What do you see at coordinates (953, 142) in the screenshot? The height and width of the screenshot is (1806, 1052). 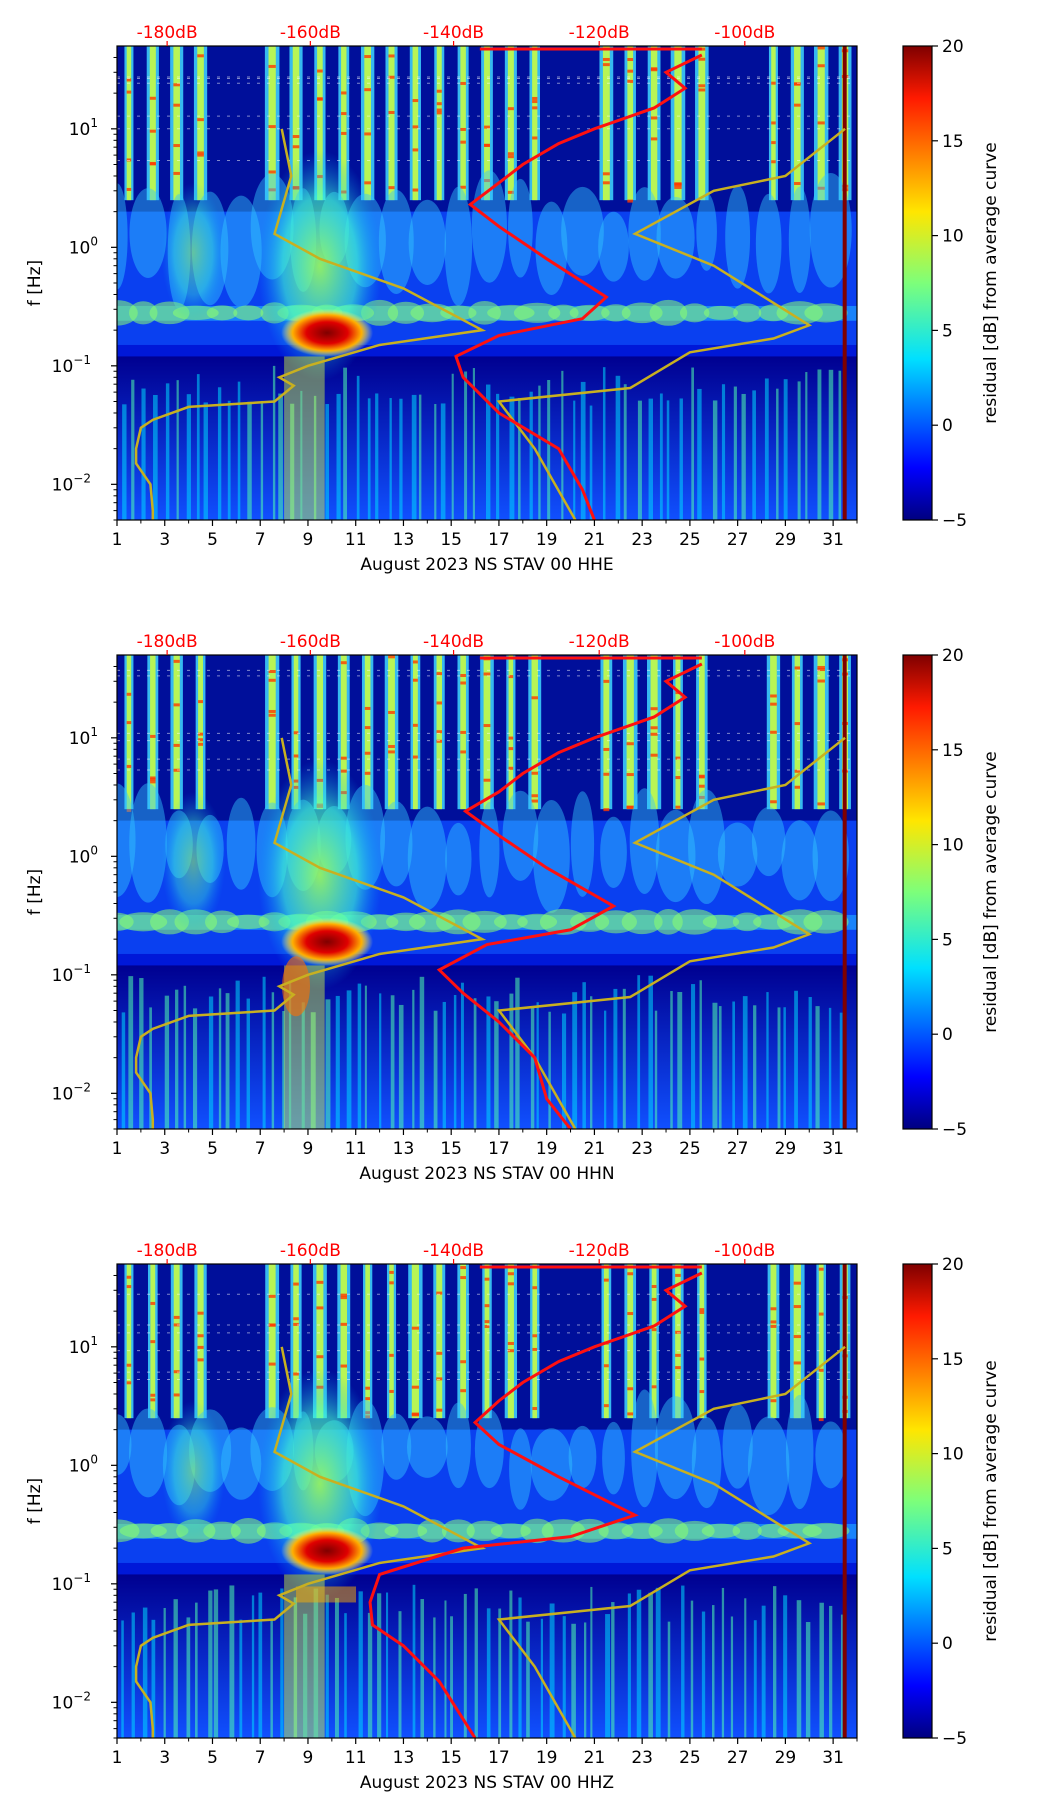 I see `colorbar-tick-label: 15` at bounding box center [953, 142].